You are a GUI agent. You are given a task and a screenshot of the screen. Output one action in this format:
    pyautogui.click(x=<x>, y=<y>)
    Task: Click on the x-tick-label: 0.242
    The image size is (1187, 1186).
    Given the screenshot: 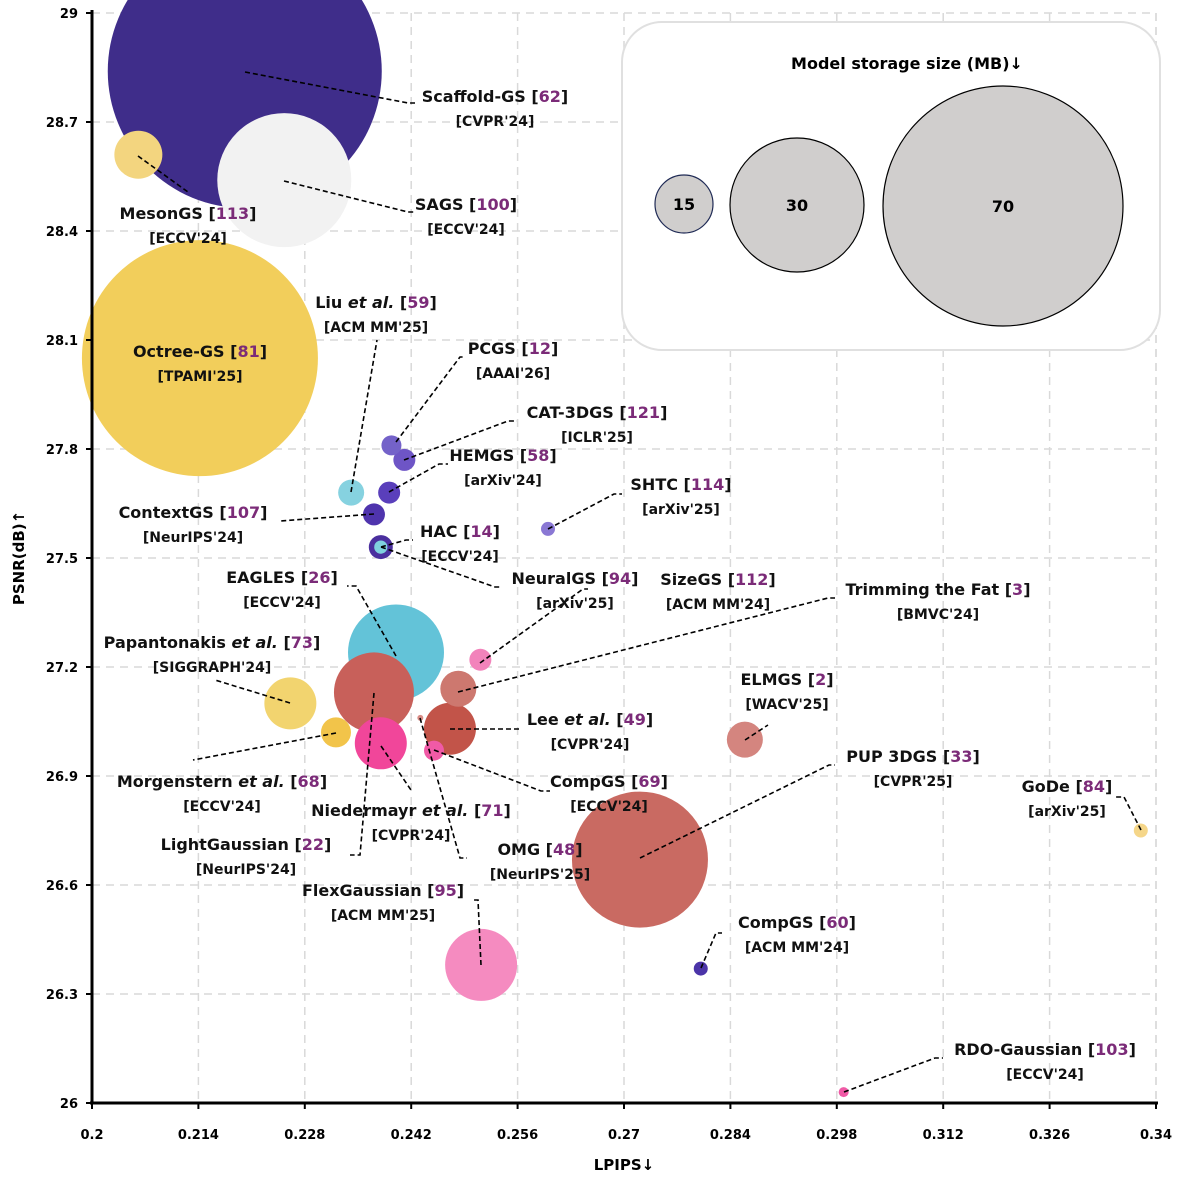 What is the action you would take?
    pyautogui.click(x=411, y=1135)
    